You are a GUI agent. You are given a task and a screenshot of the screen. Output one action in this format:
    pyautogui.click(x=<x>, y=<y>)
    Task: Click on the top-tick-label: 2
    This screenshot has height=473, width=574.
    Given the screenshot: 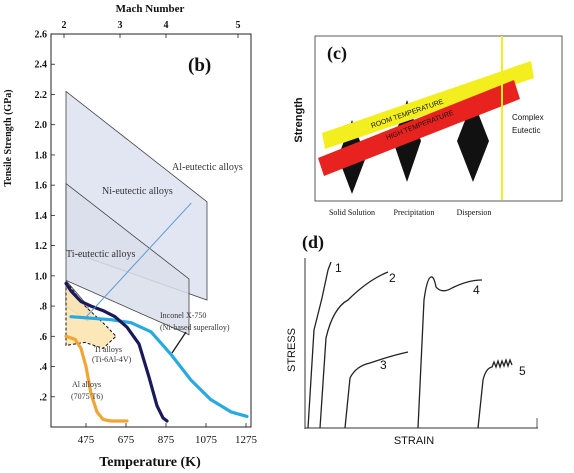 What is the action you would take?
    pyautogui.click(x=64, y=25)
    